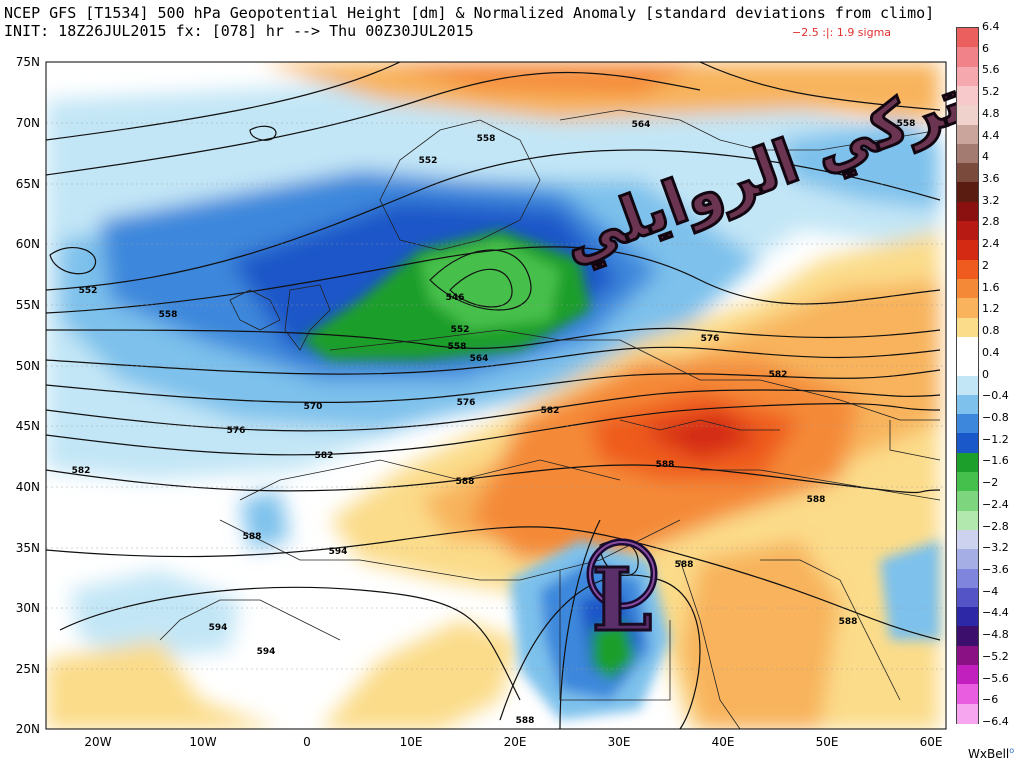 This screenshot has height=768, width=1024. Describe the element at coordinates (991, 200) in the screenshot. I see `colorbar-label: 3.2` at that location.